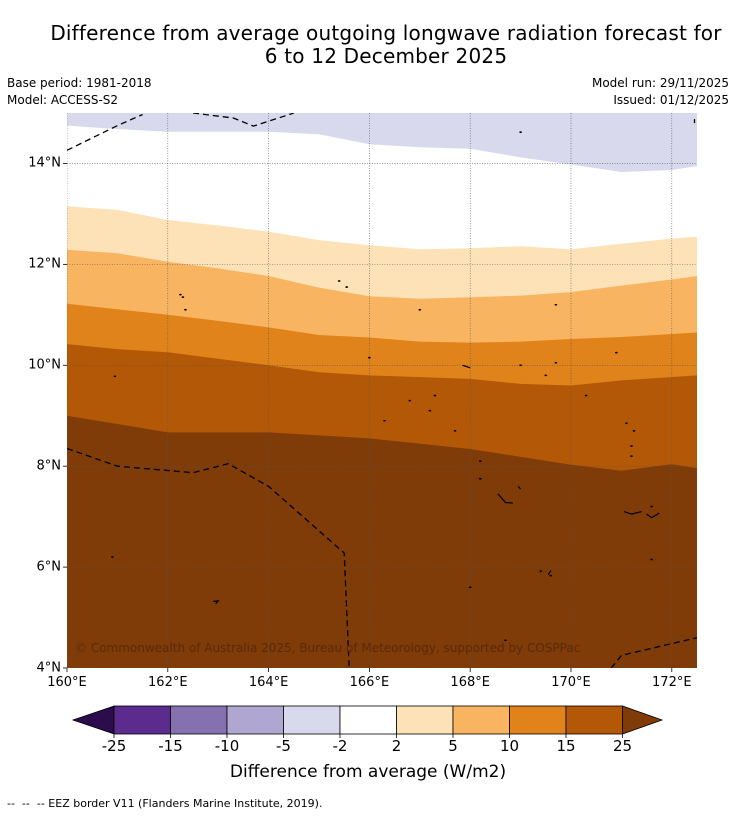 Image resolution: width=736 pixels, height=816 pixels. Describe the element at coordinates (643, 720) in the screenshot. I see `colorbar-extend-high` at that location.